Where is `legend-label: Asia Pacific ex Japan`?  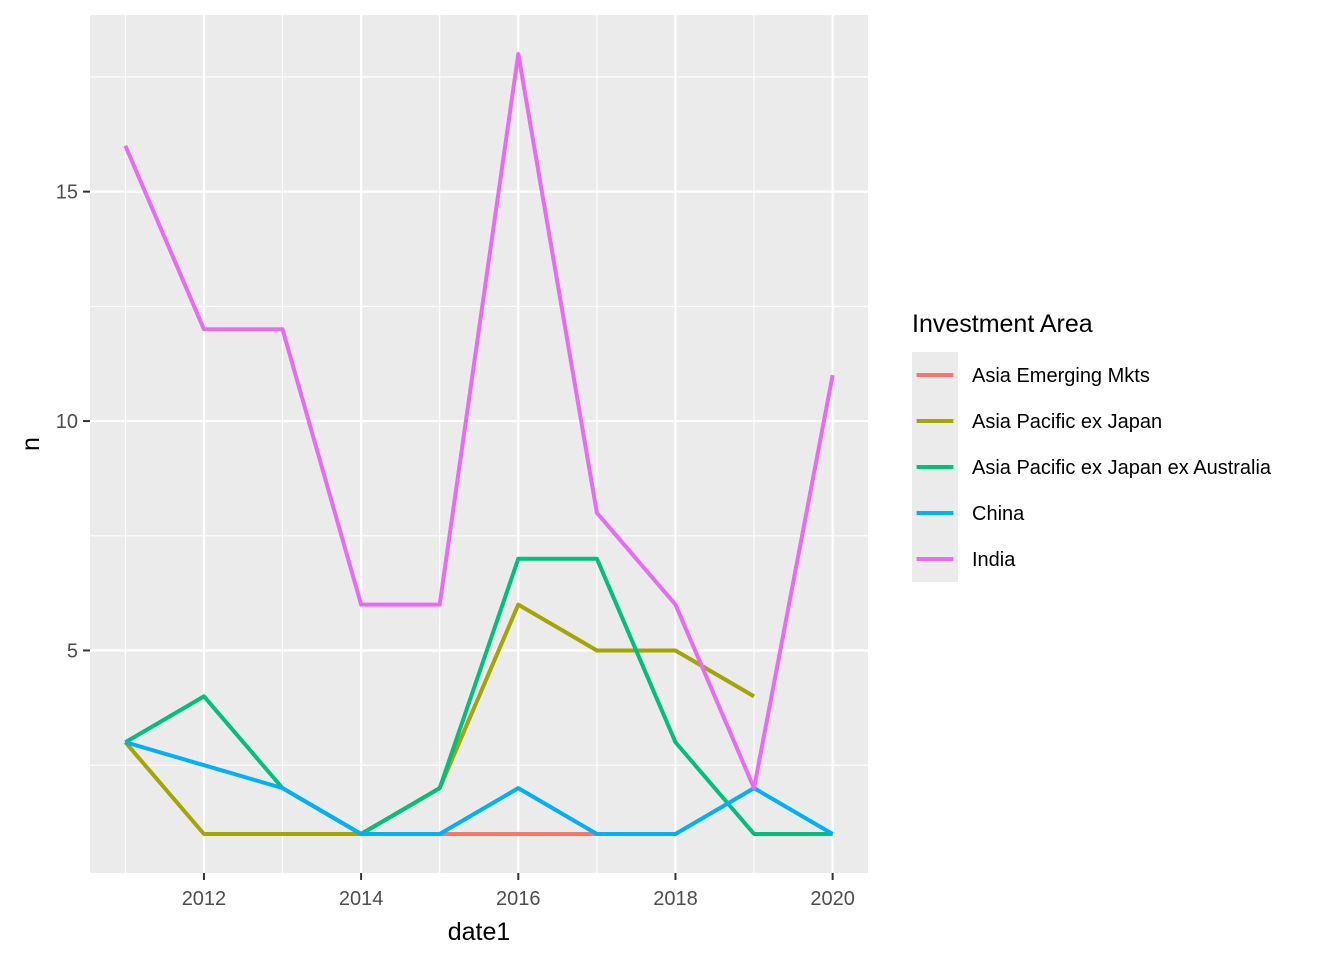 legend-label: Asia Pacific ex Japan is located at coordinates (1067, 422).